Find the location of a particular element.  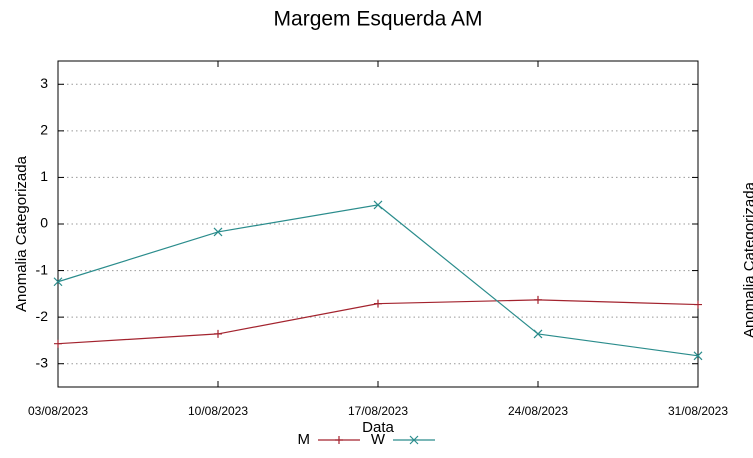

y-tick-label: 0 is located at coordinates (44, 223).